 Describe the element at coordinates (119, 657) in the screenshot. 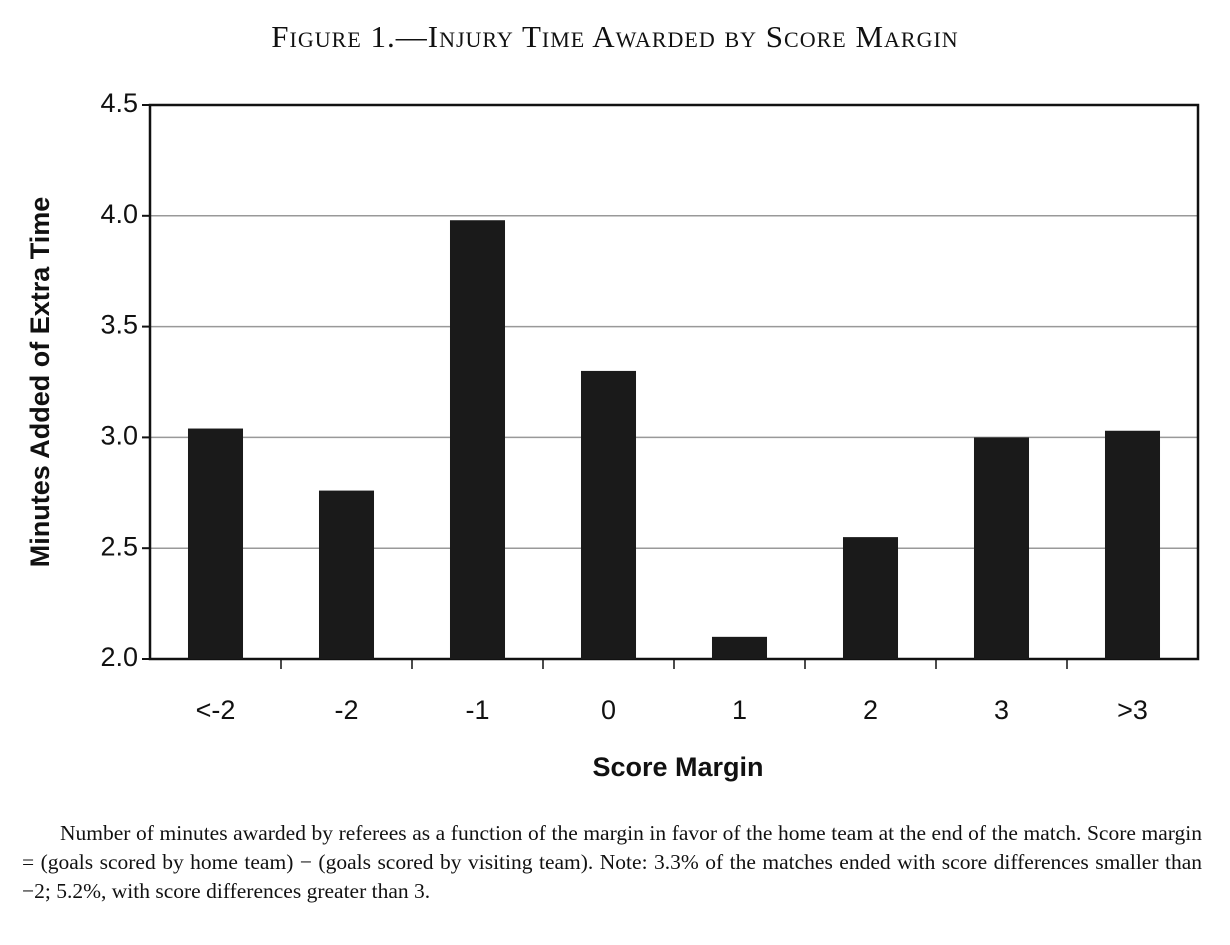

I see `y-tick-label: 2.0` at that location.